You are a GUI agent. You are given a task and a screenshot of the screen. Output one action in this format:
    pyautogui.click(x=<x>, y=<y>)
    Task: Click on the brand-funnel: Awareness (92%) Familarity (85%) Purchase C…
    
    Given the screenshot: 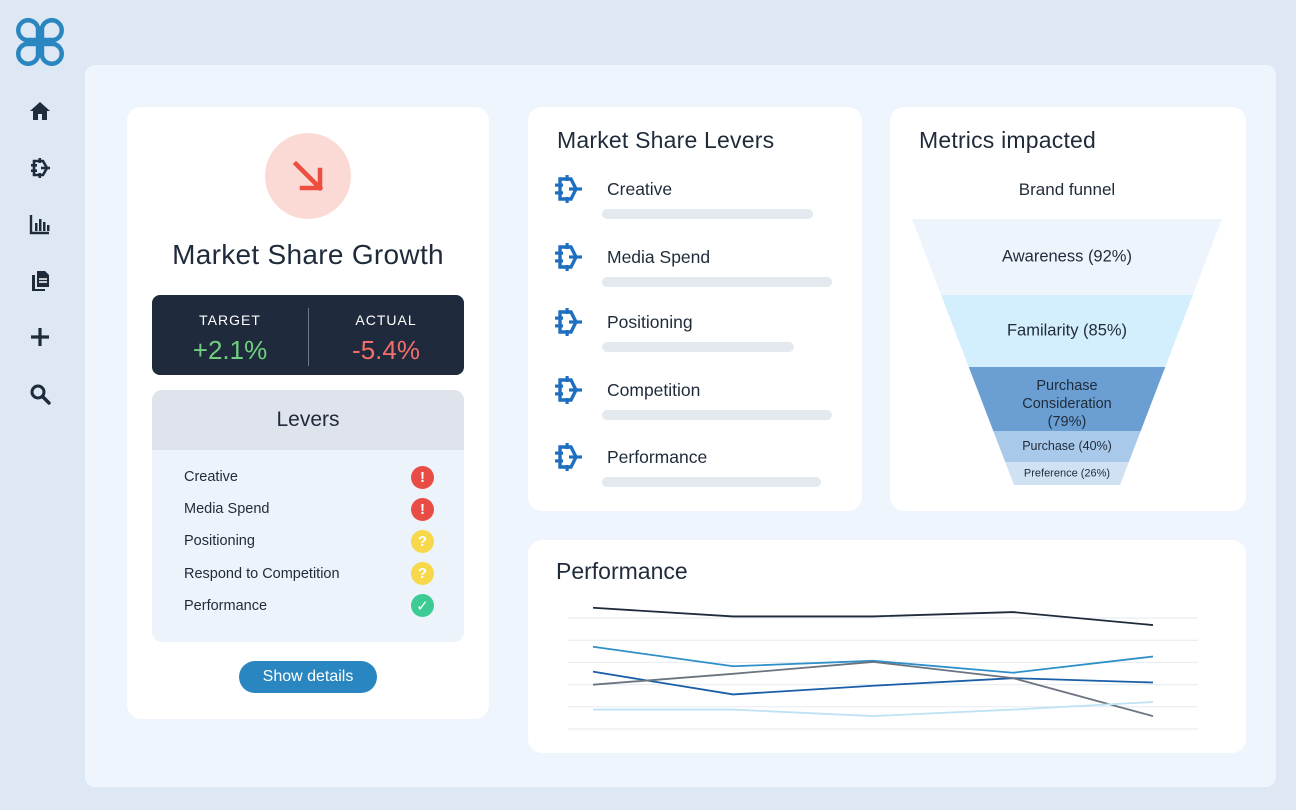 What is the action you would take?
    pyautogui.click(x=1067, y=352)
    